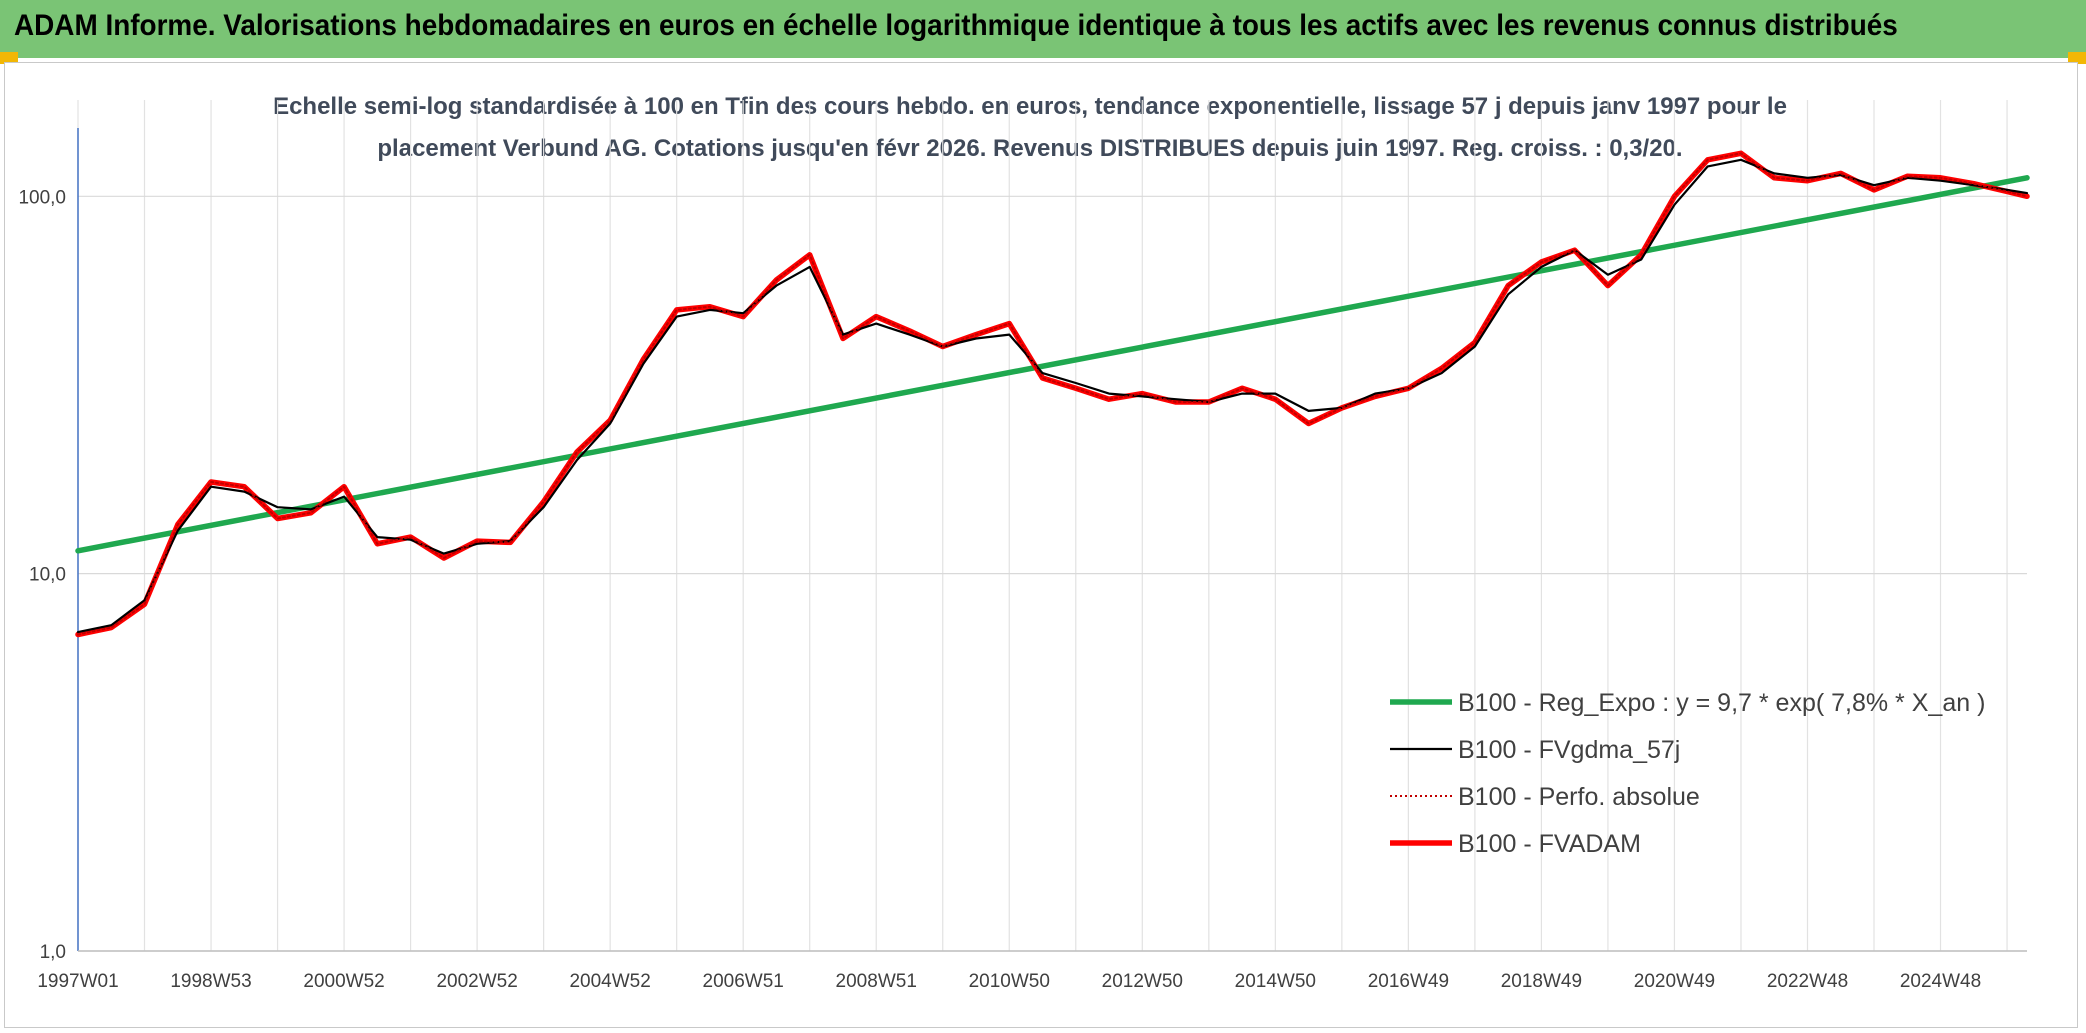  I want to click on legend-label: B100 - FVgdma_57j, so click(1569, 750).